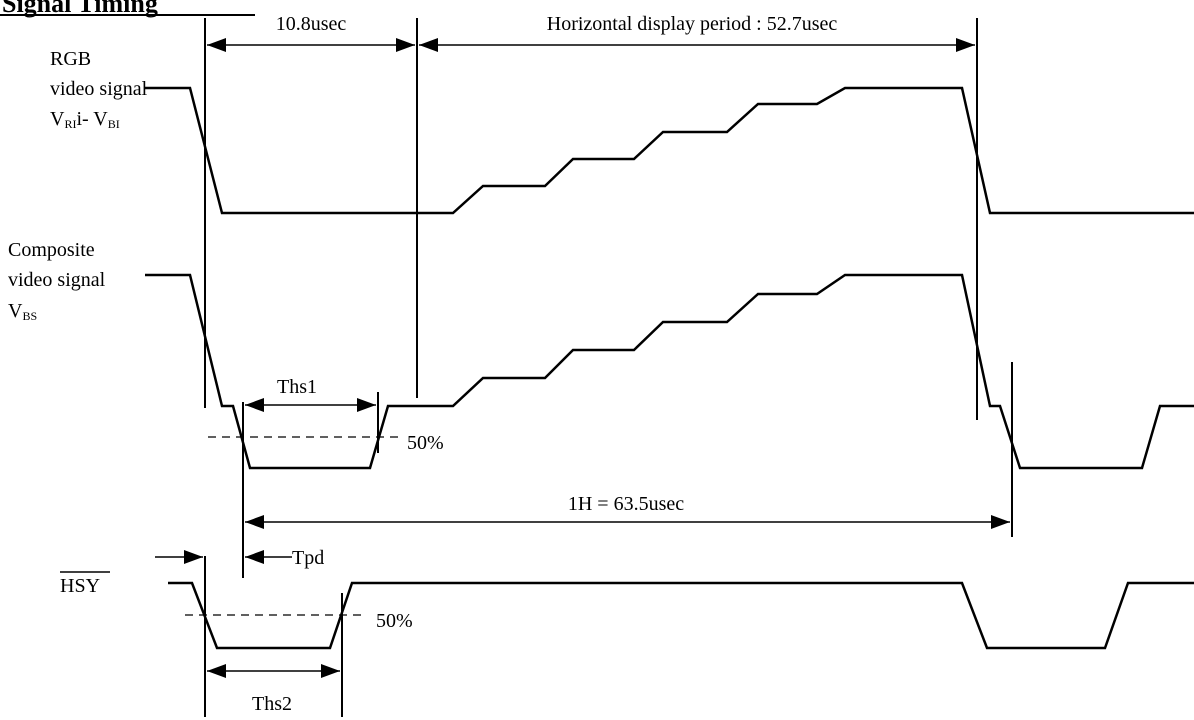  I want to click on composite-label-line3: VBS, so click(22, 311).